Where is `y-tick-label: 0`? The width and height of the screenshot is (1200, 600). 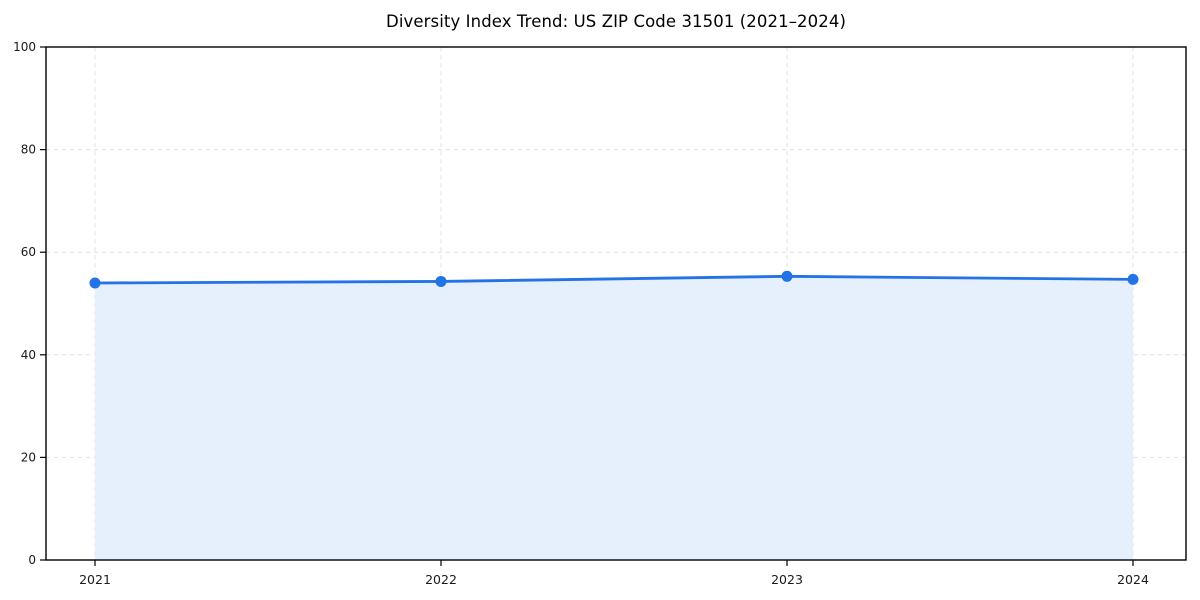 y-tick-label: 0 is located at coordinates (32, 560).